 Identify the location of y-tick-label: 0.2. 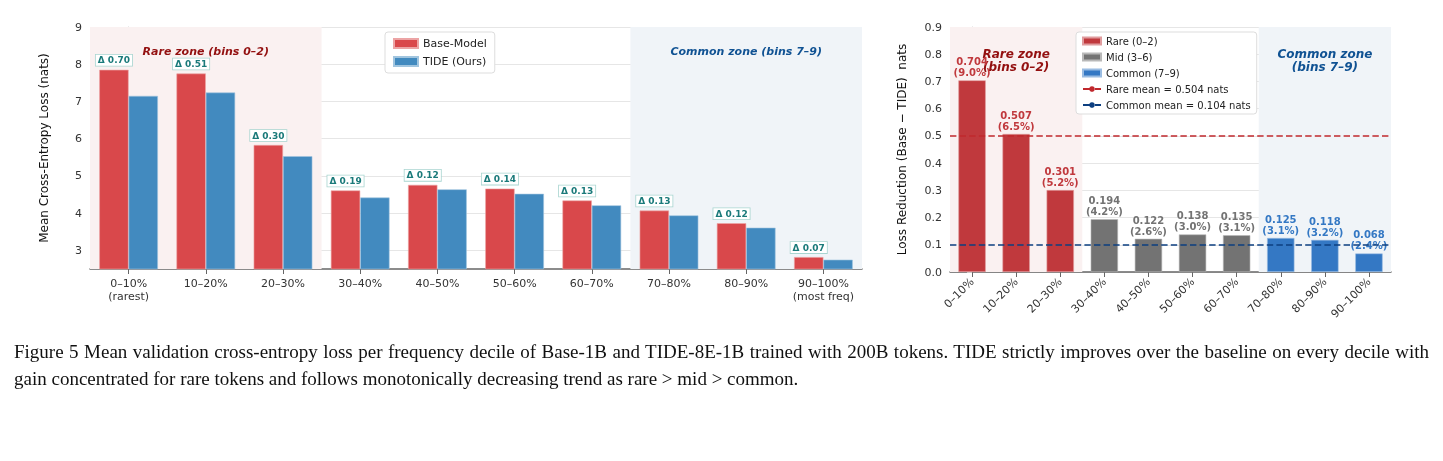
(933, 218).